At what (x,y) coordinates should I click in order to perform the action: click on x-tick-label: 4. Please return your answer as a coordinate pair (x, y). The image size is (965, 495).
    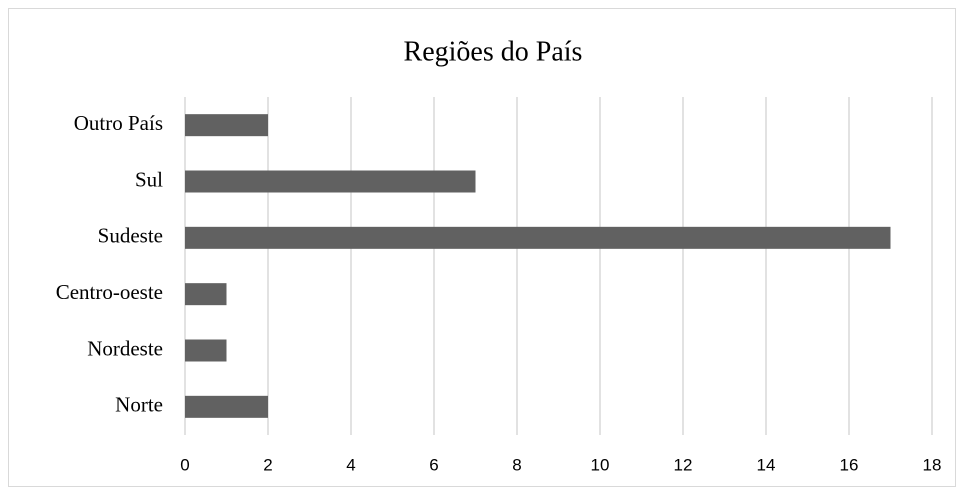
    Looking at the image, I should click on (350, 464).